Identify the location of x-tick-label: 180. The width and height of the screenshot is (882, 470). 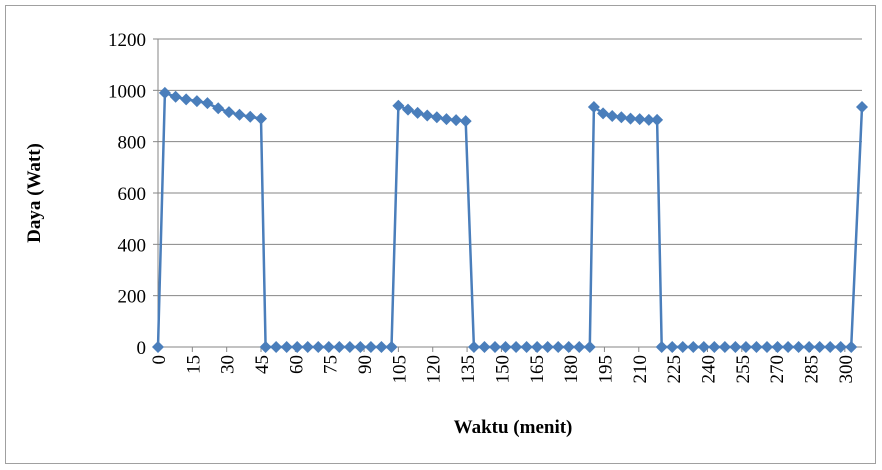
(571, 369).